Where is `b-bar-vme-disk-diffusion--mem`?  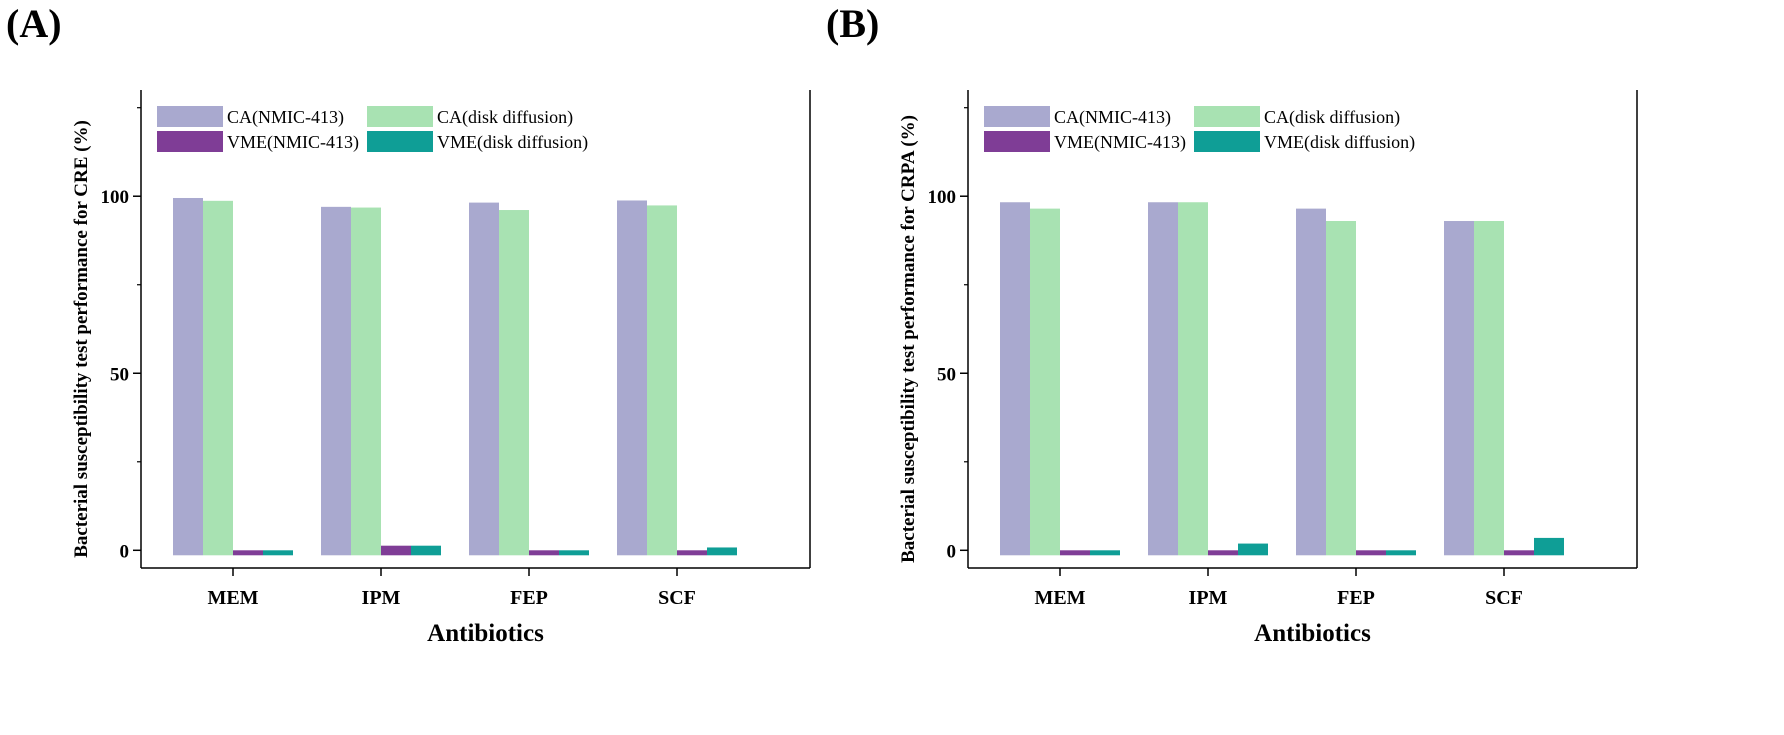
b-bar-vme-disk-diffusion--mem is located at coordinates (1105, 553).